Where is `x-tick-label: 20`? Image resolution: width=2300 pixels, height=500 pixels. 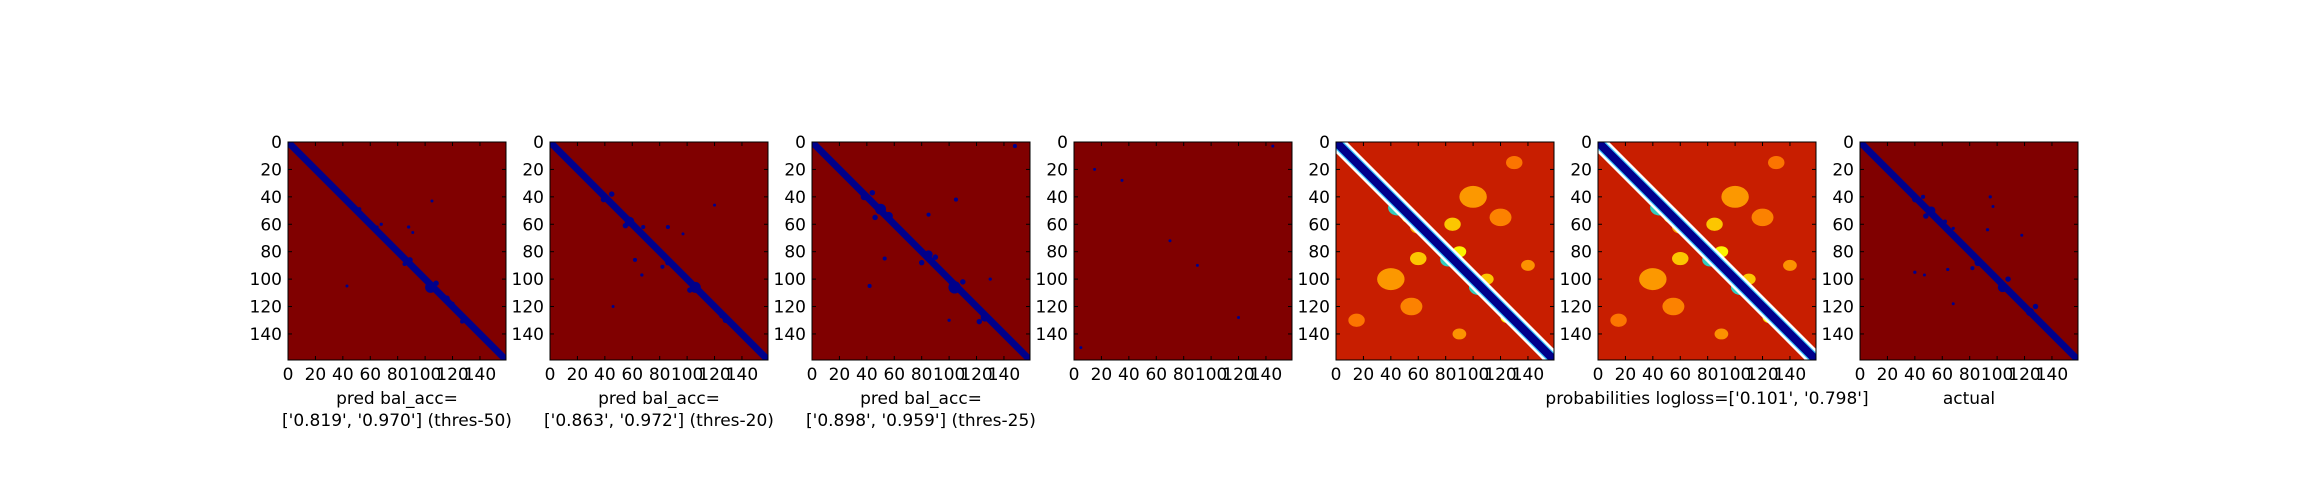 x-tick-label: 20 is located at coordinates (316, 375).